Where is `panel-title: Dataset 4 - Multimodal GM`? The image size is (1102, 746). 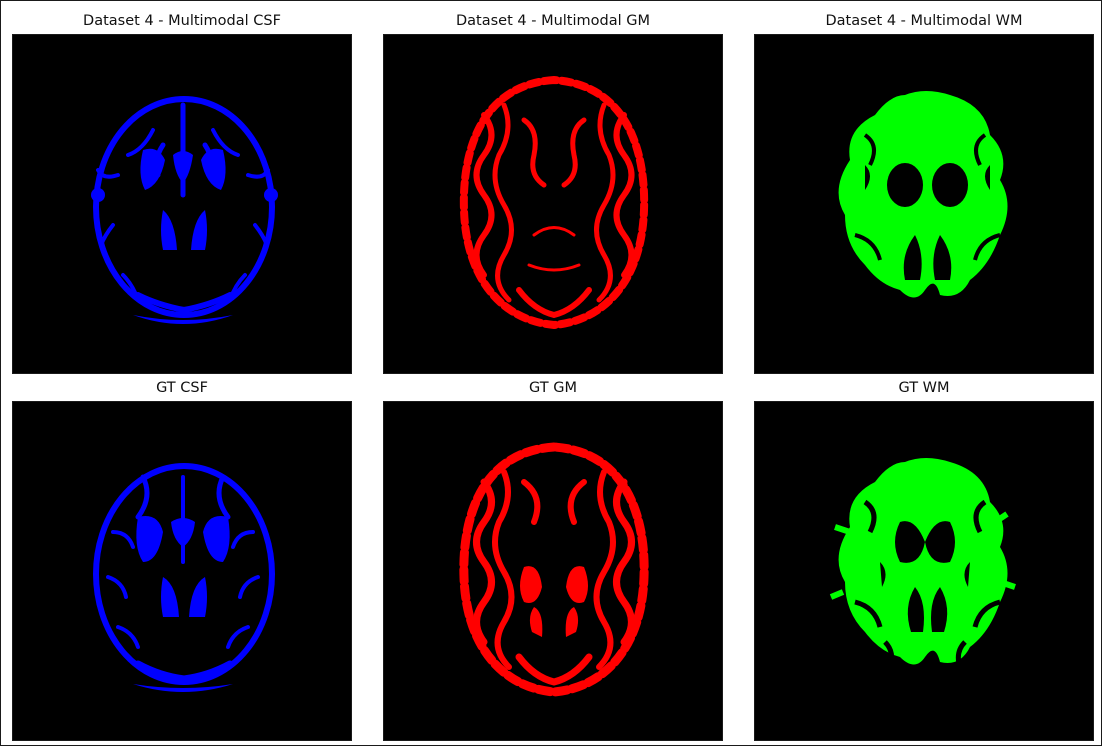
panel-title: Dataset 4 - Multimodal GM is located at coordinates (553, 21).